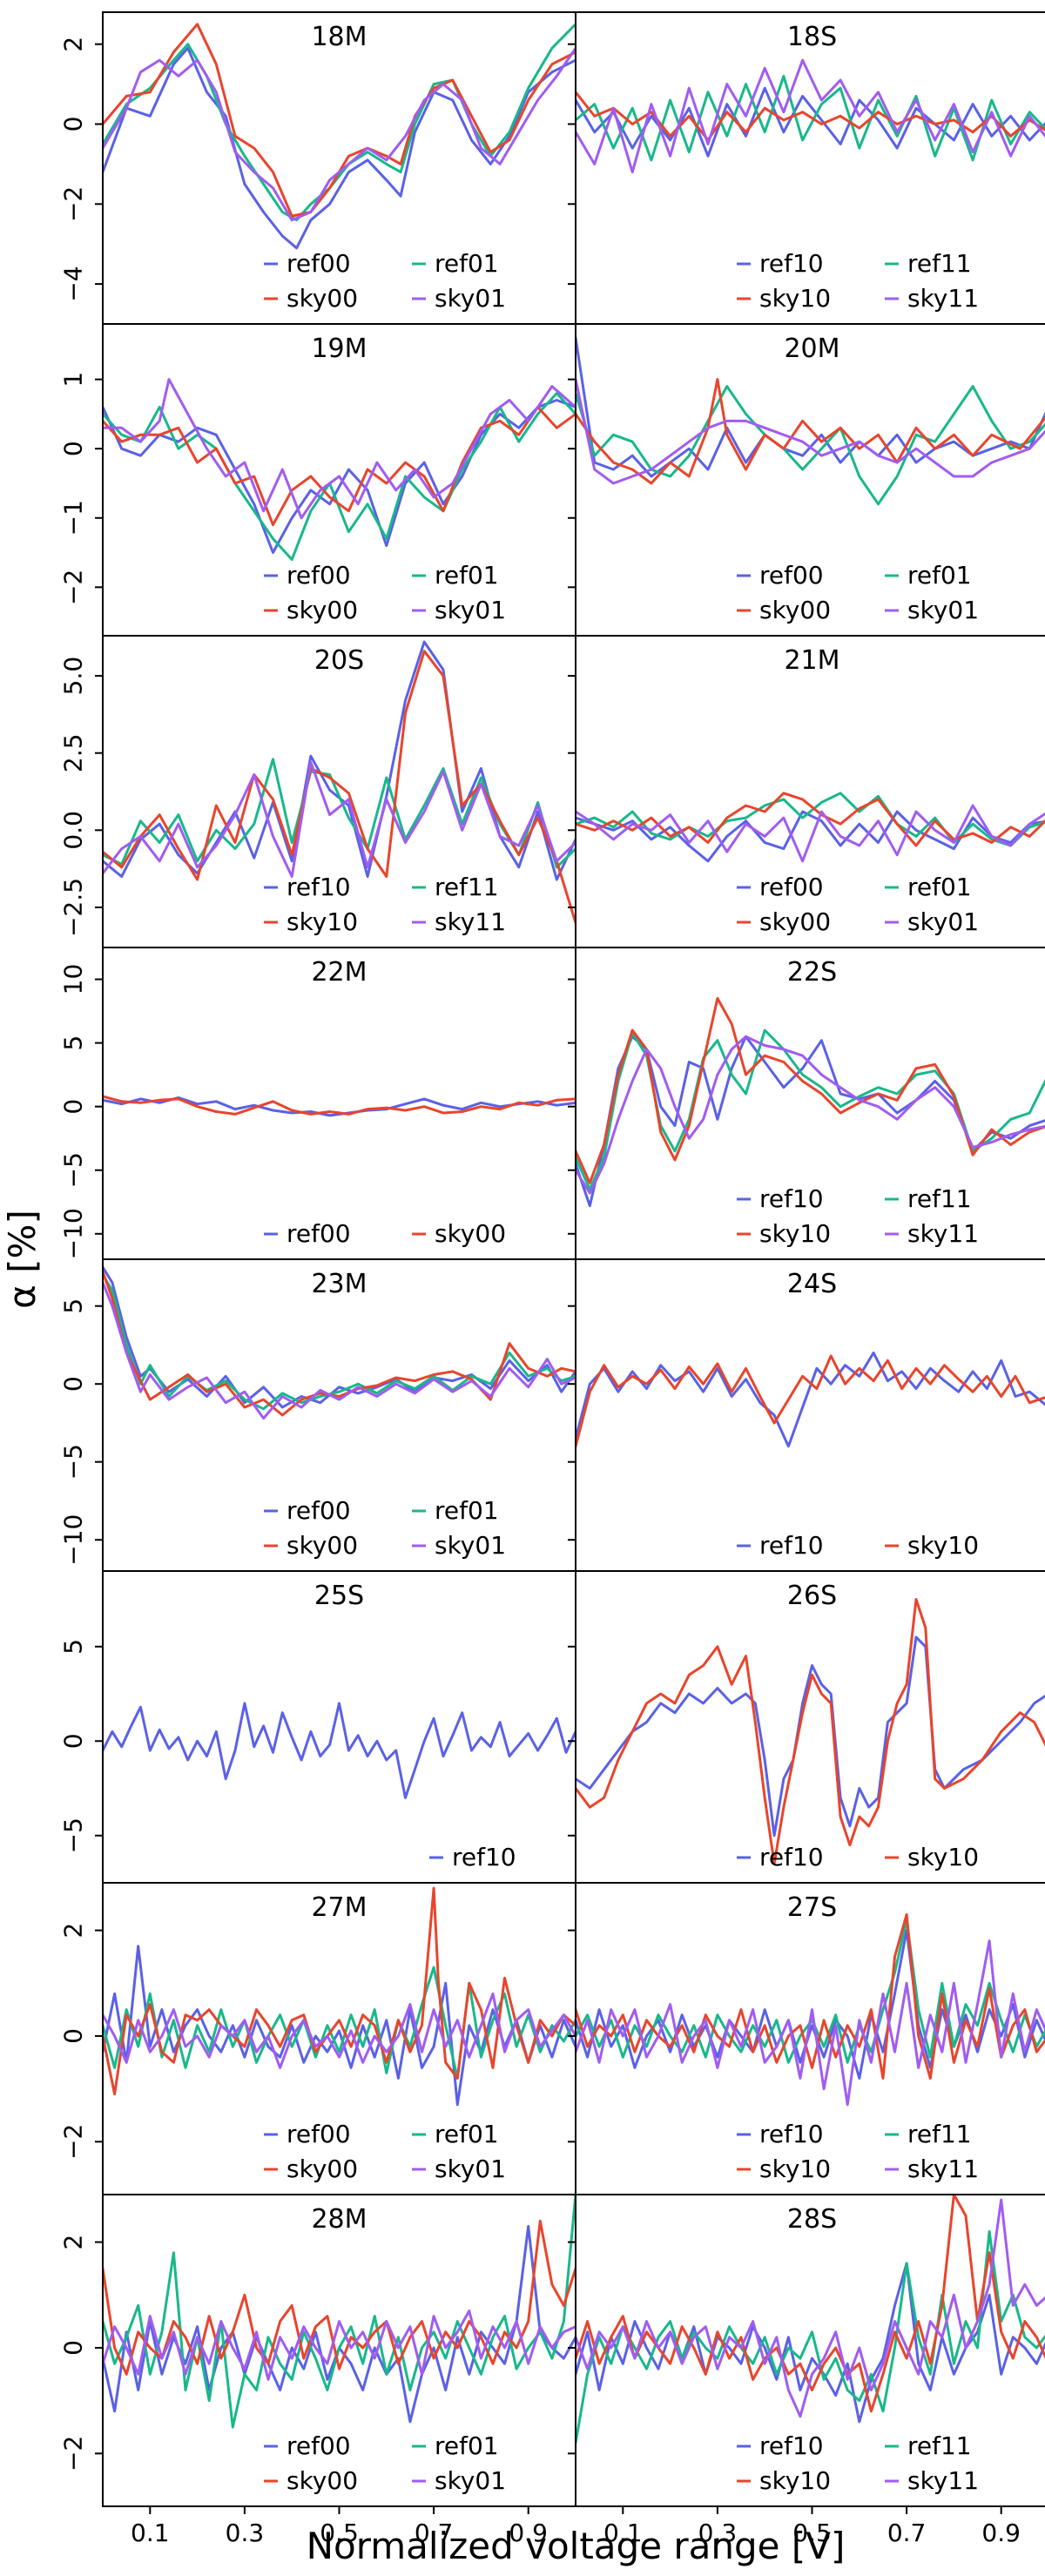  I want to click on panel-title: 27M, so click(339, 1907).